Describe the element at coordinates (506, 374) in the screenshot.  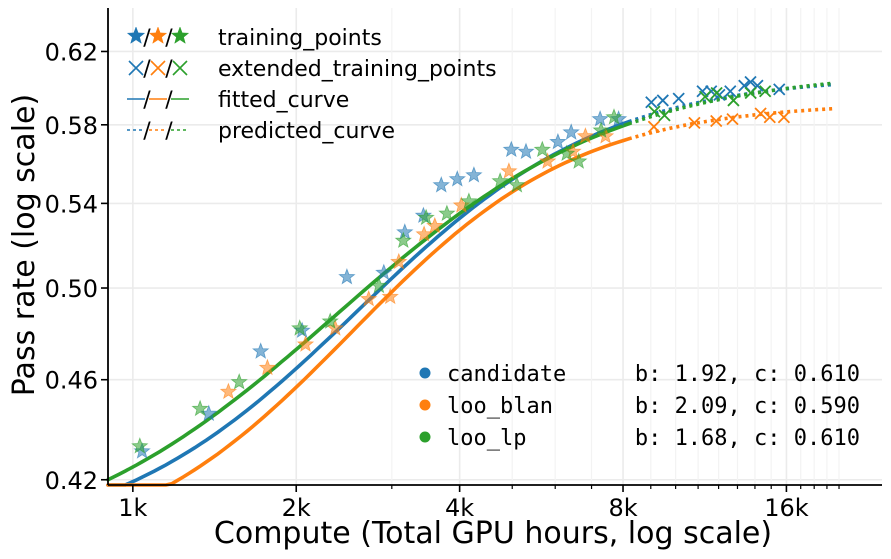
I see `legend-series-name: candidate` at that location.